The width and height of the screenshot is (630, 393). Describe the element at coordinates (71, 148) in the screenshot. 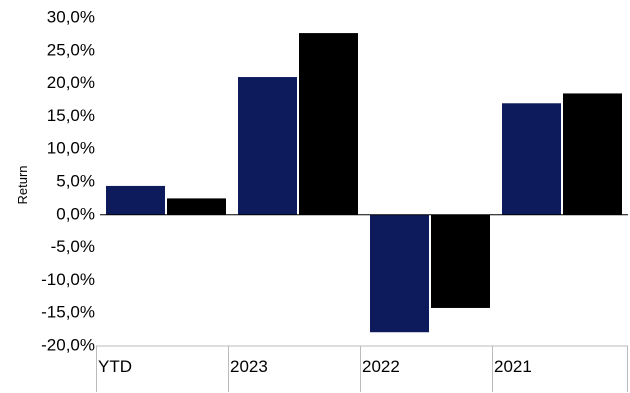

I see `y-tick-label: 10,0%` at that location.